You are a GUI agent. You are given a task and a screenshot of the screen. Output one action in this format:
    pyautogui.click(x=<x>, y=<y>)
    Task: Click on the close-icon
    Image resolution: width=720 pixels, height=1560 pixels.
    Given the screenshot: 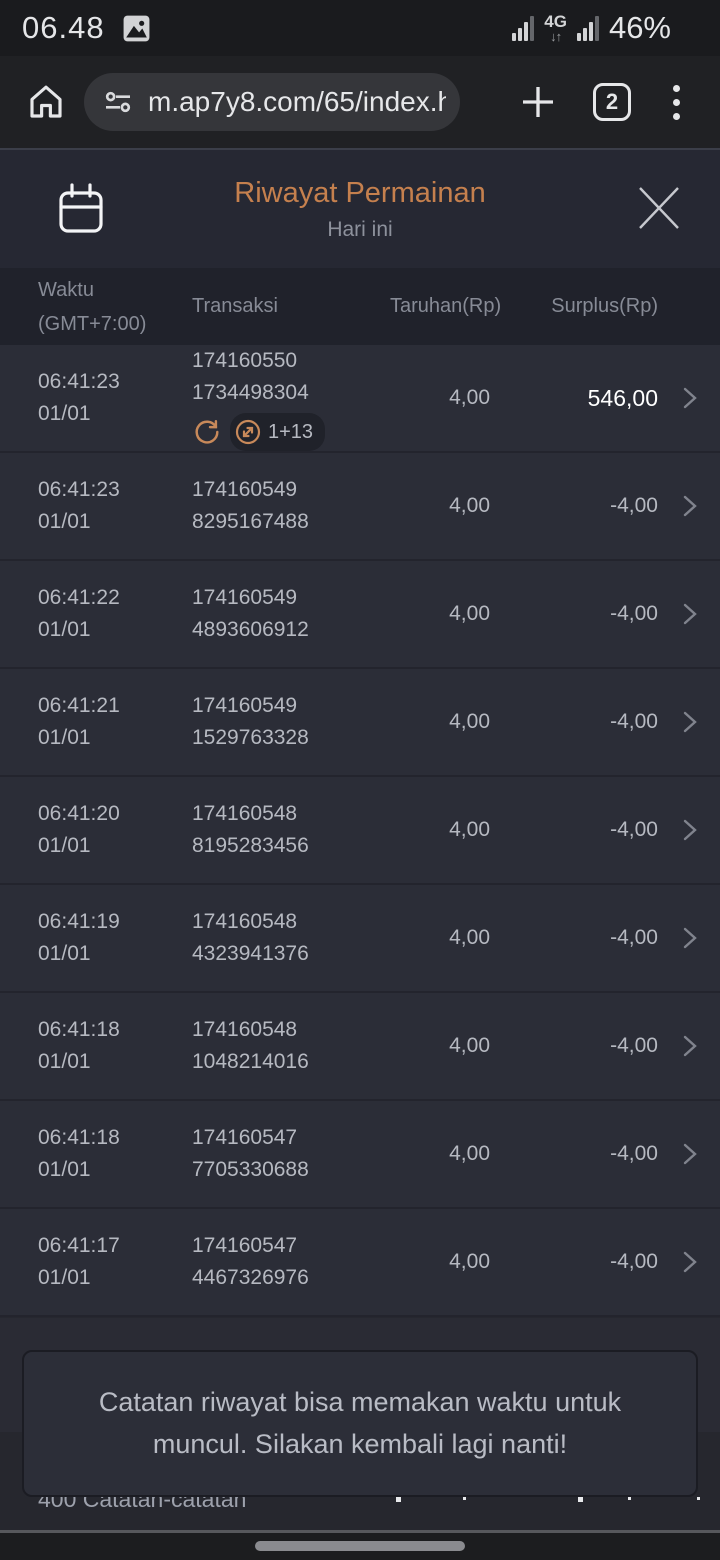 What is the action you would take?
    pyautogui.click(x=659, y=208)
    